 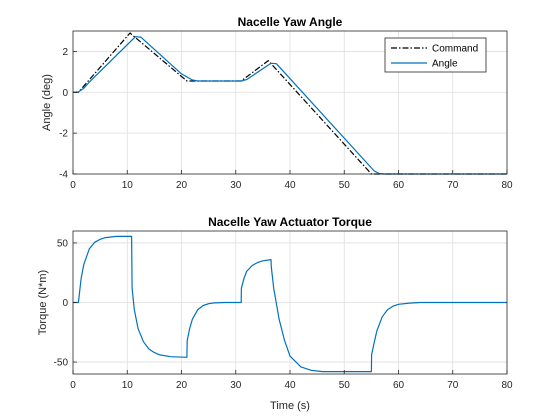 I want to click on yaw-torque-x-axis-label: Time (s), so click(x=290, y=406).